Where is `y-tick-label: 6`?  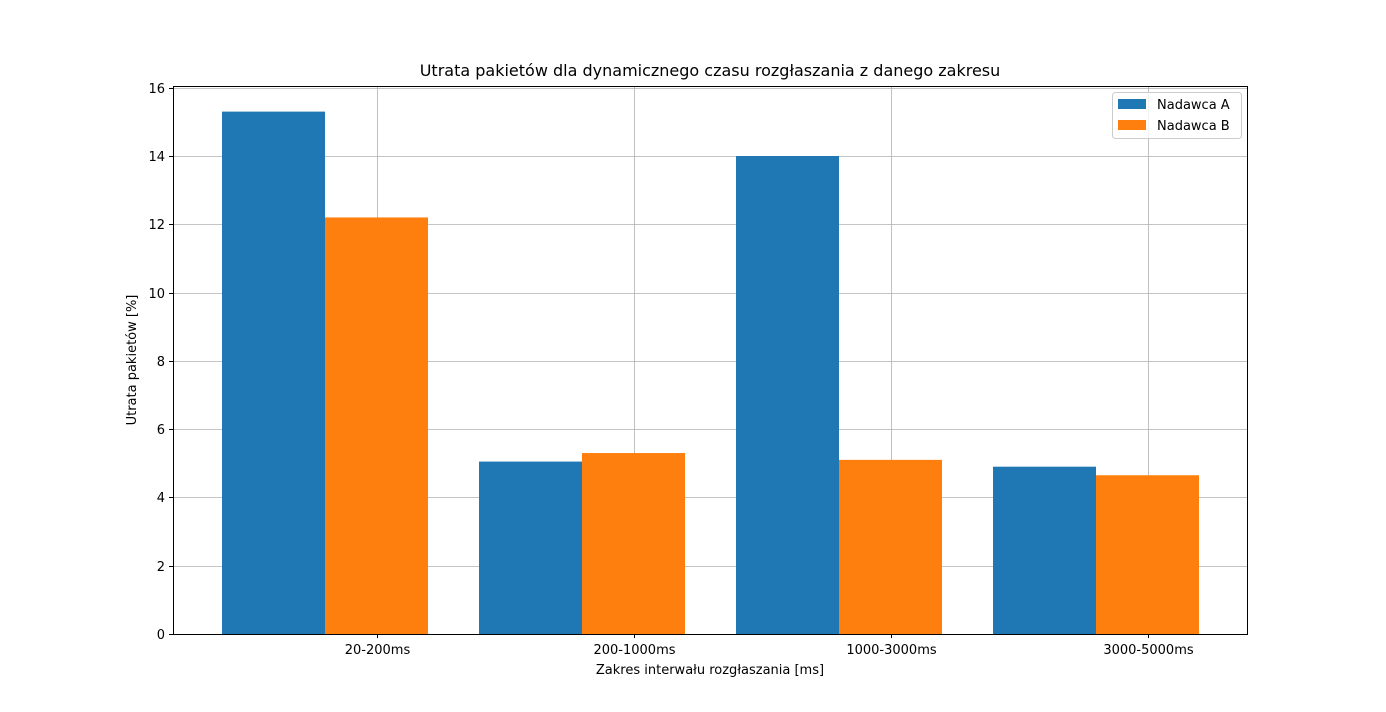
y-tick-label: 6 is located at coordinates (161, 430).